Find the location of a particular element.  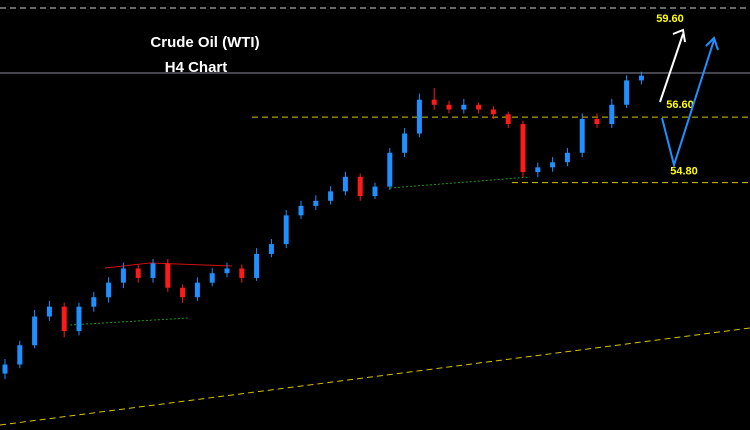

chart-subtitle: H4 Chart is located at coordinates (196, 67).